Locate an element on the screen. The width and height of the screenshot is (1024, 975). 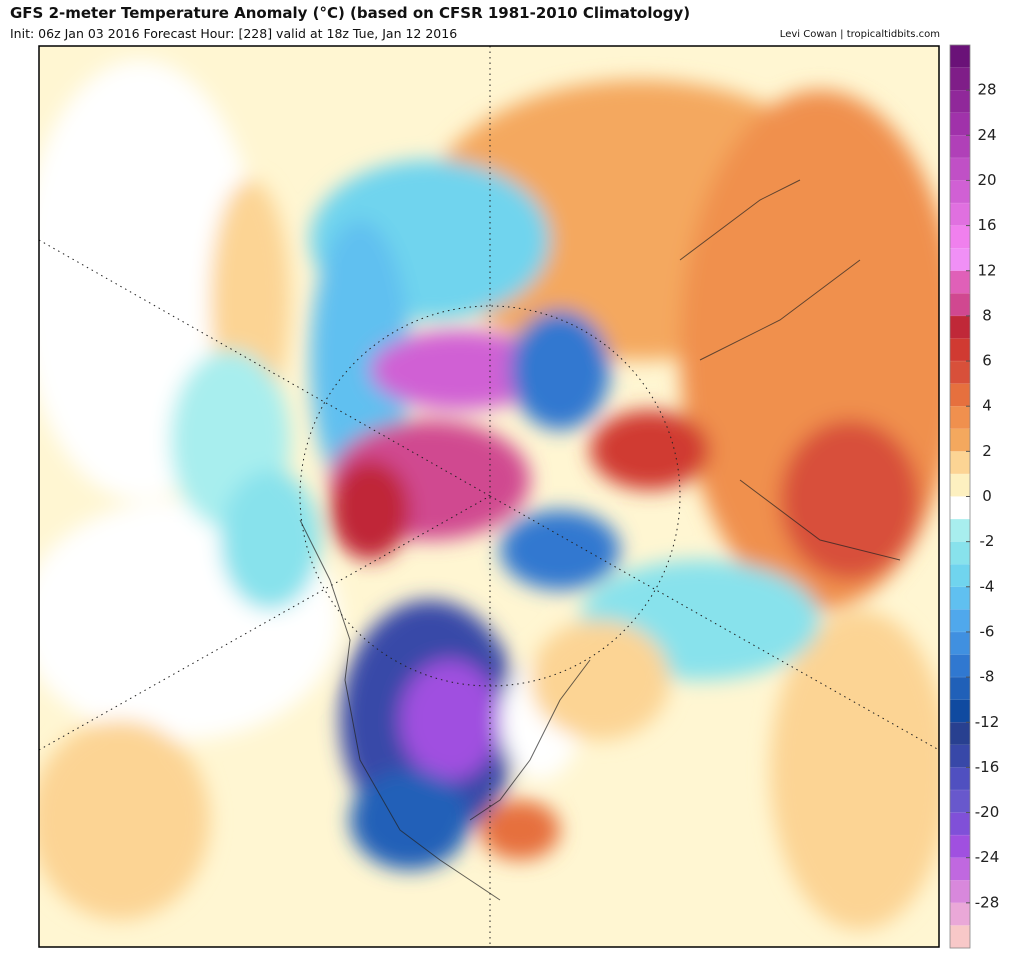
colorbar-tick-label: 16 is located at coordinates (986, 225).